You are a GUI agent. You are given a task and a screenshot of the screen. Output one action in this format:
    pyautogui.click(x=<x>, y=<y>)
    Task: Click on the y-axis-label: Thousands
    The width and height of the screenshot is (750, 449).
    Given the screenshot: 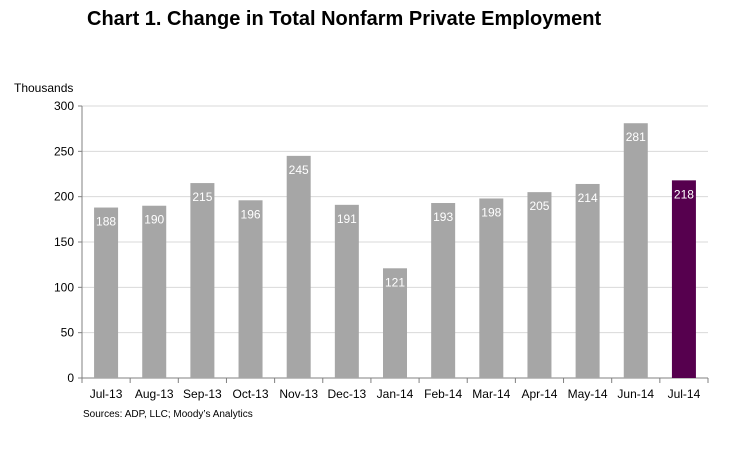 What is the action you would take?
    pyautogui.click(x=44, y=88)
    